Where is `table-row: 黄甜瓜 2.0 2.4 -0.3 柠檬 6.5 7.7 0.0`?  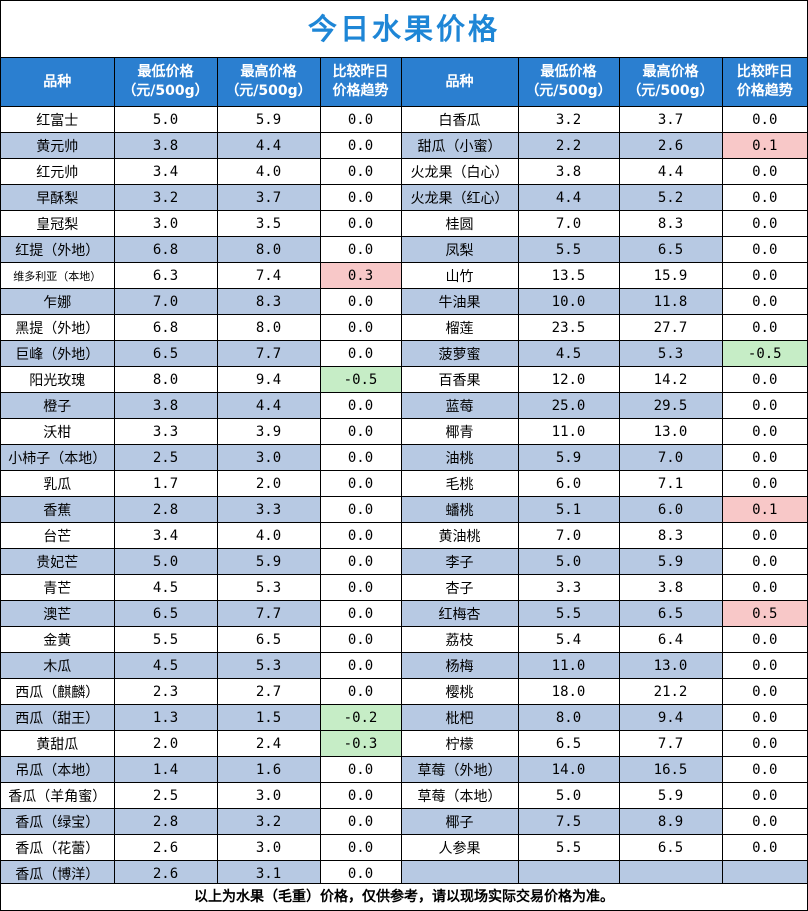 table-row: 黄甜瓜 2.0 2.4 -0.3 柠檬 6.5 7.7 0.0 is located at coordinates (404, 743).